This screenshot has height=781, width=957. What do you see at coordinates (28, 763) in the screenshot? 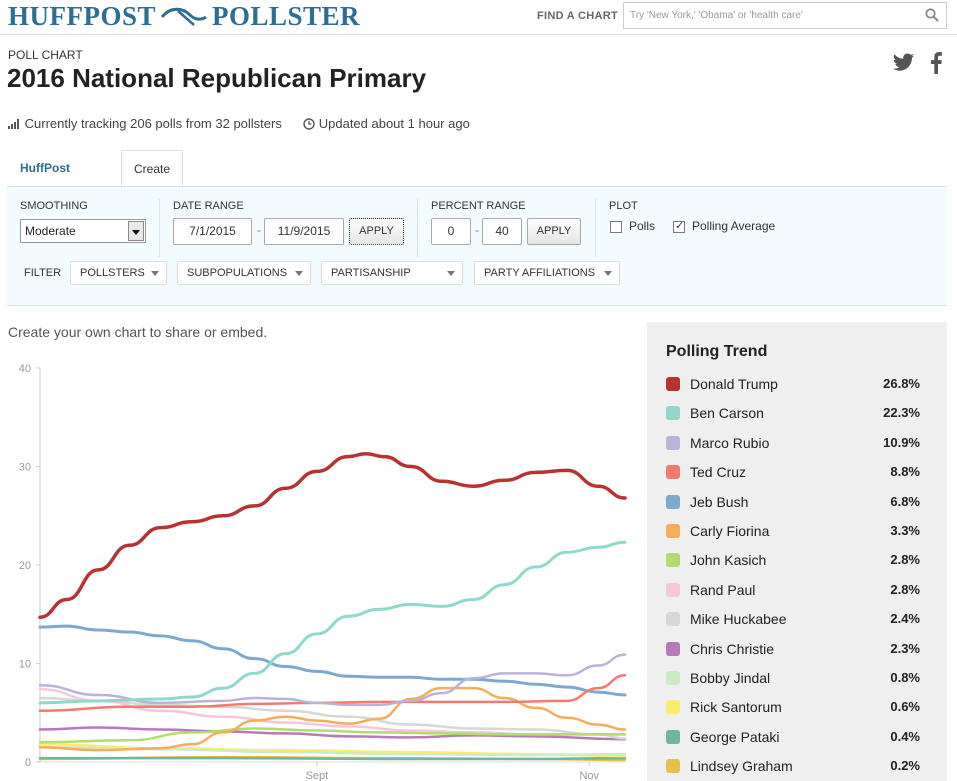
I see `y-tick-label: 0` at bounding box center [28, 763].